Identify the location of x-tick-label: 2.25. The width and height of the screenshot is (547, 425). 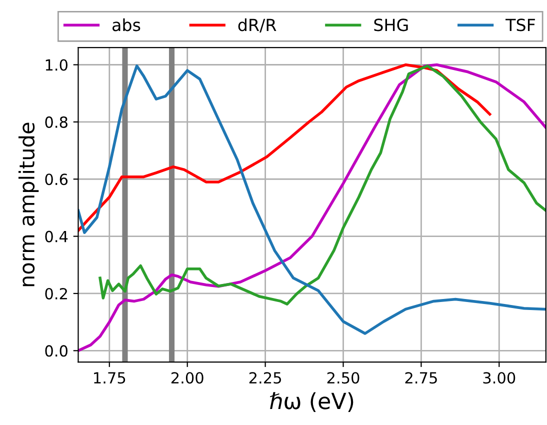
(265, 378).